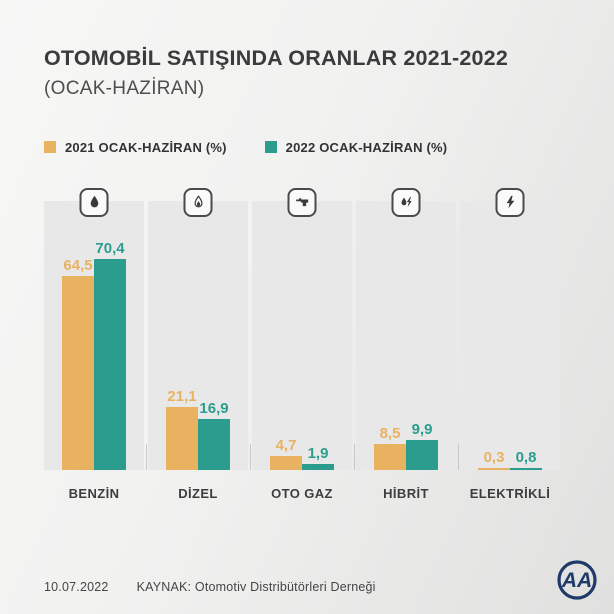 Image resolution: width=614 pixels, height=614 pixels. I want to click on gas-nozzle-icon, so click(302, 202).